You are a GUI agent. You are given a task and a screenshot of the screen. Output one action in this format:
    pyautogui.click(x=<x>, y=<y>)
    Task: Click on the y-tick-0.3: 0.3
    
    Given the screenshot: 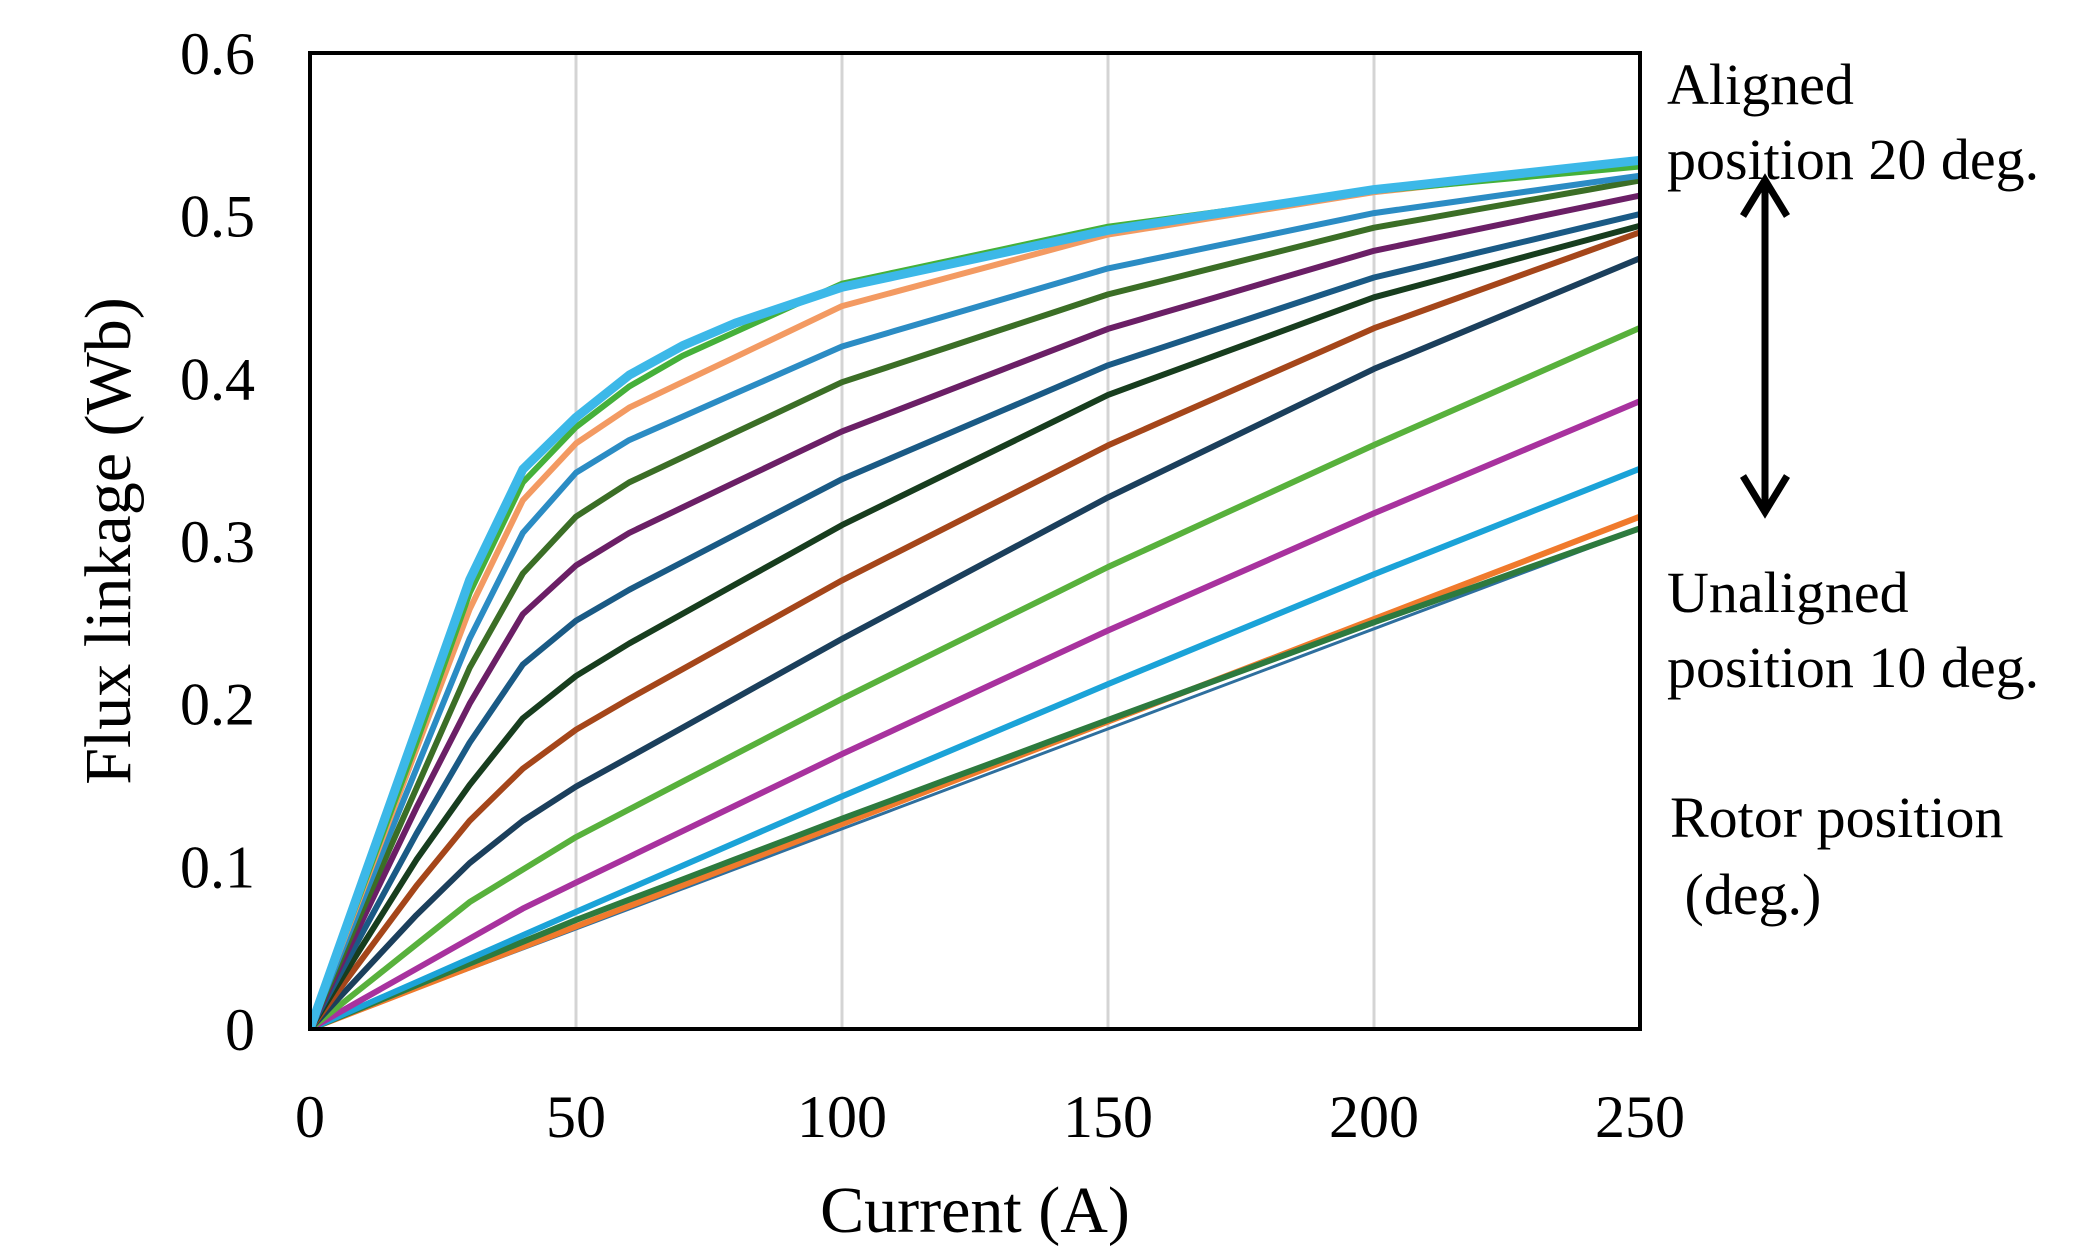 What is the action you would take?
    pyautogui.click(x=217, y=542)
    